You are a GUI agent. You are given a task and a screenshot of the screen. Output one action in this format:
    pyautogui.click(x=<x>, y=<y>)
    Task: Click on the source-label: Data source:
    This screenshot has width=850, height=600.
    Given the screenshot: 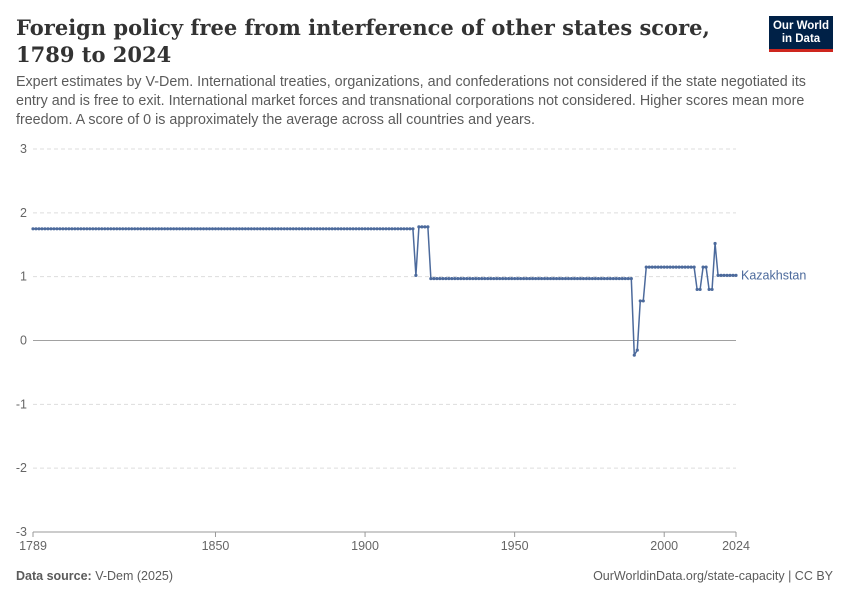 What is the action you would take?
    pyautogui.click(x=54, y=576)
    